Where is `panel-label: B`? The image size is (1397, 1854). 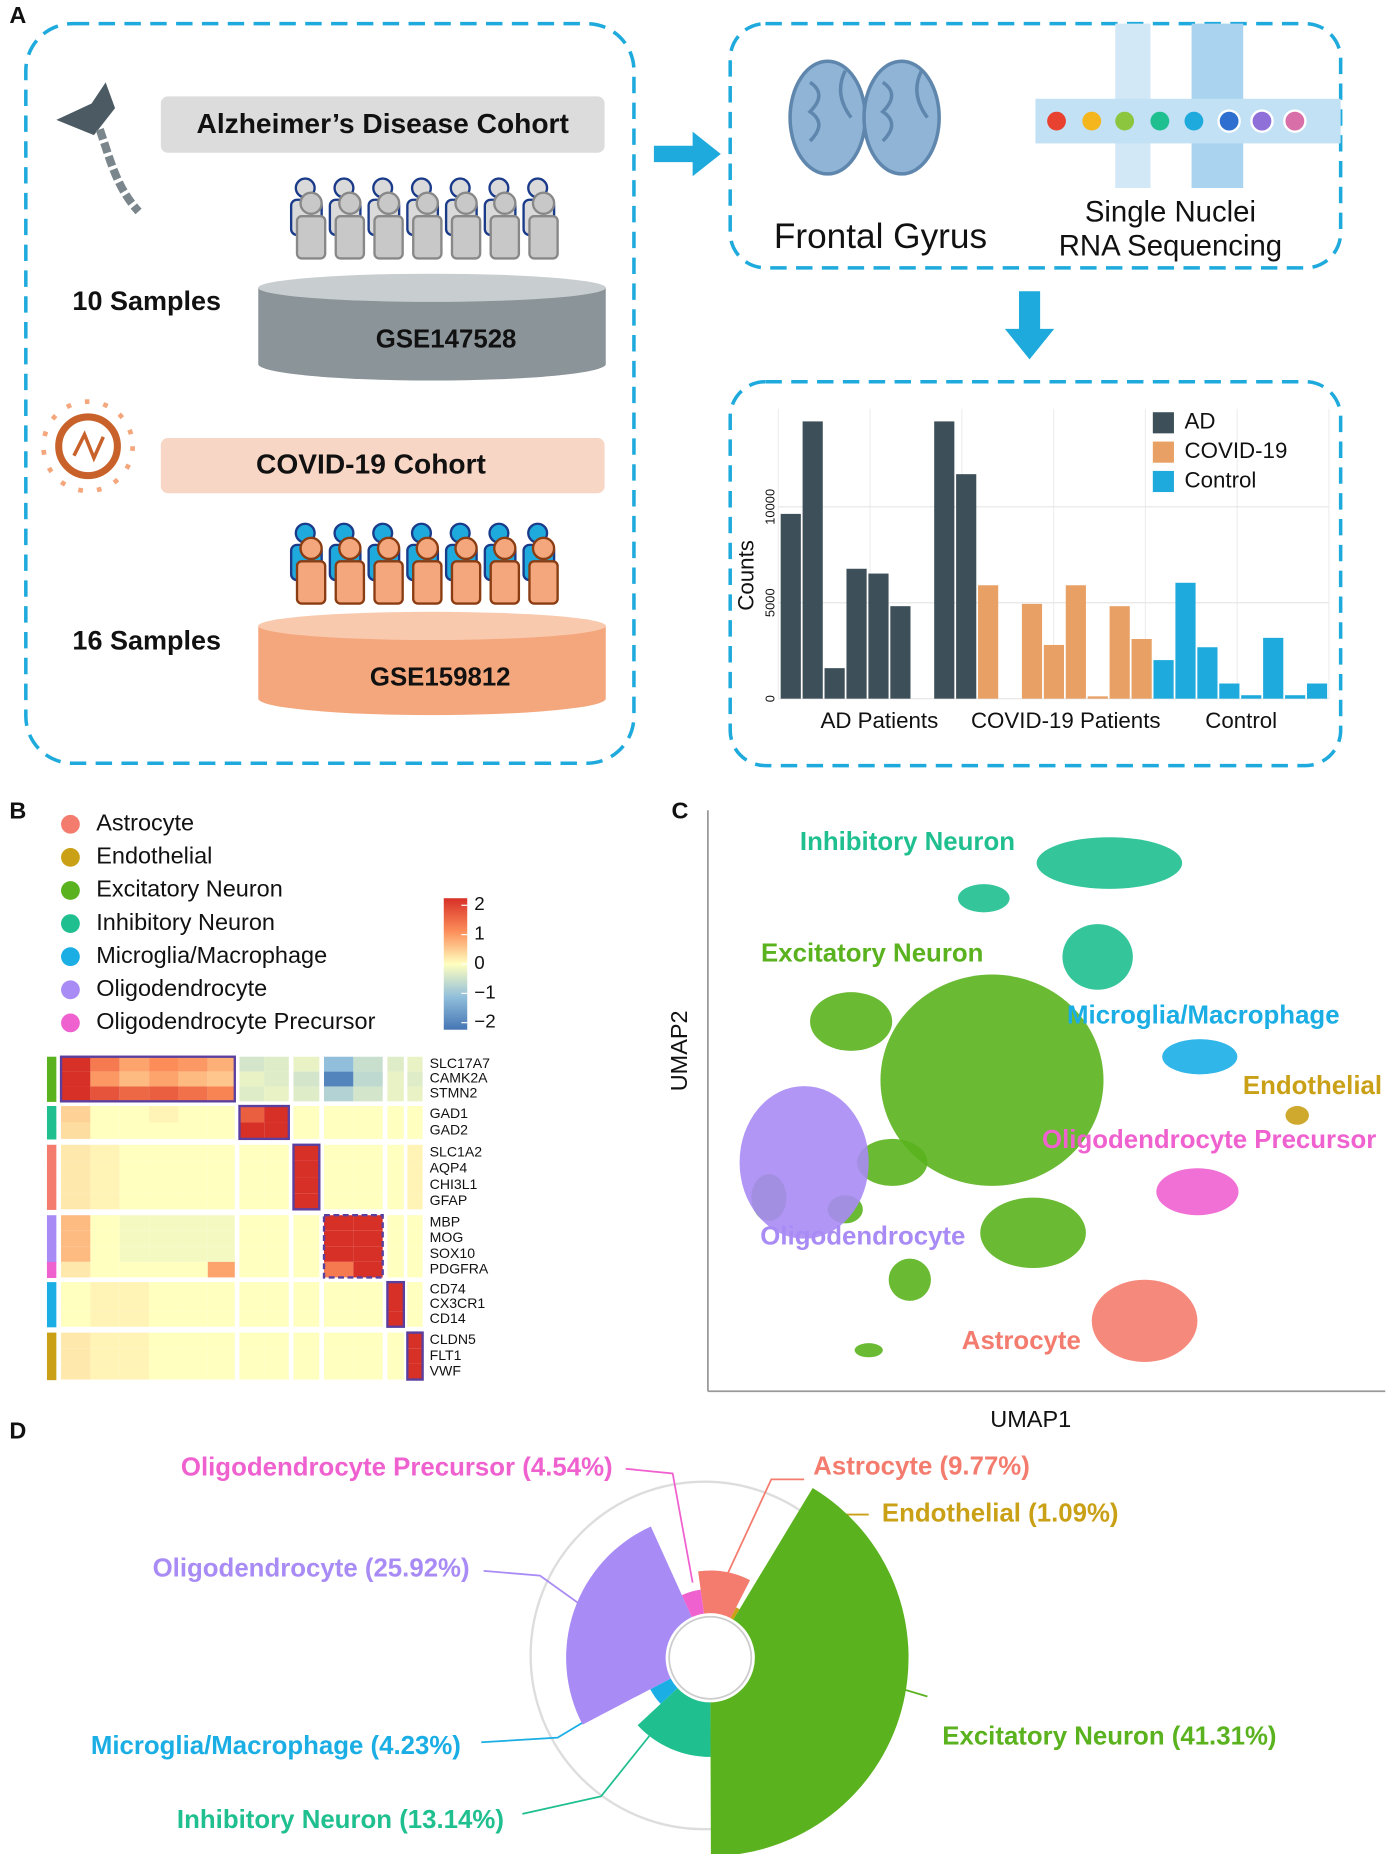 panel-label: B is located at coordinates (17, 811).